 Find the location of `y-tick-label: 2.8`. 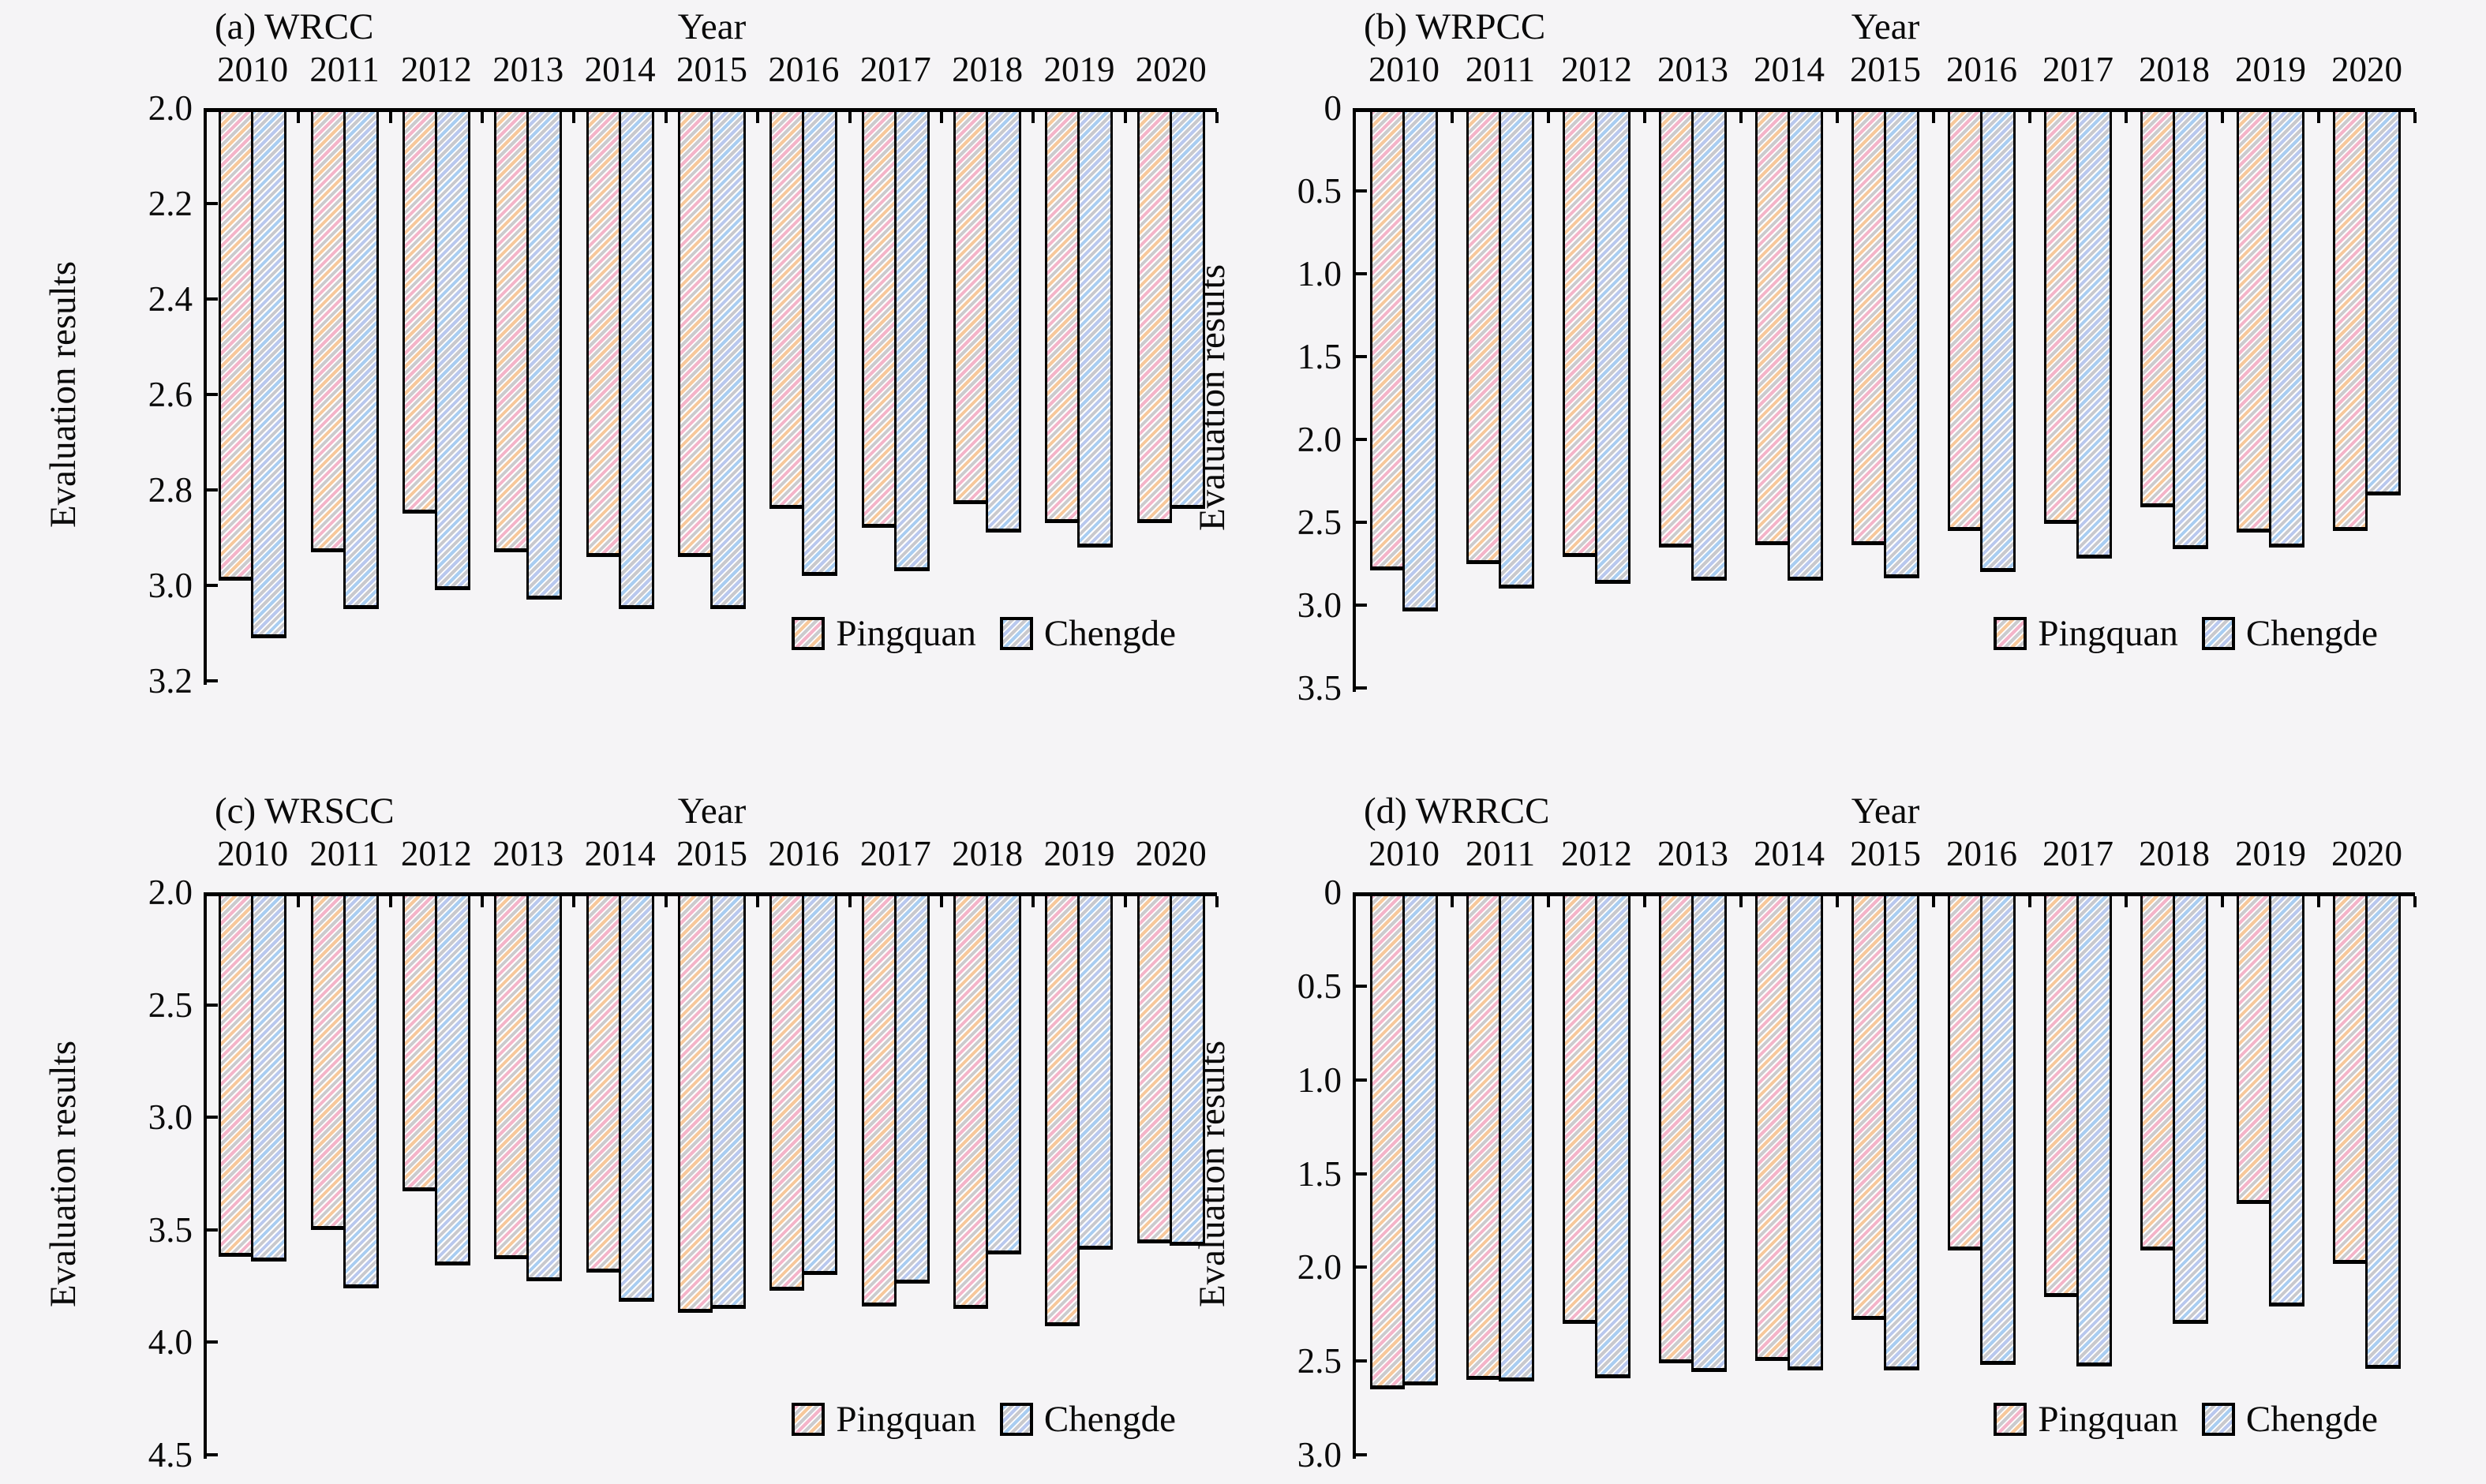

y-tick-label: 2.8 is located at coordinates (171, 490).